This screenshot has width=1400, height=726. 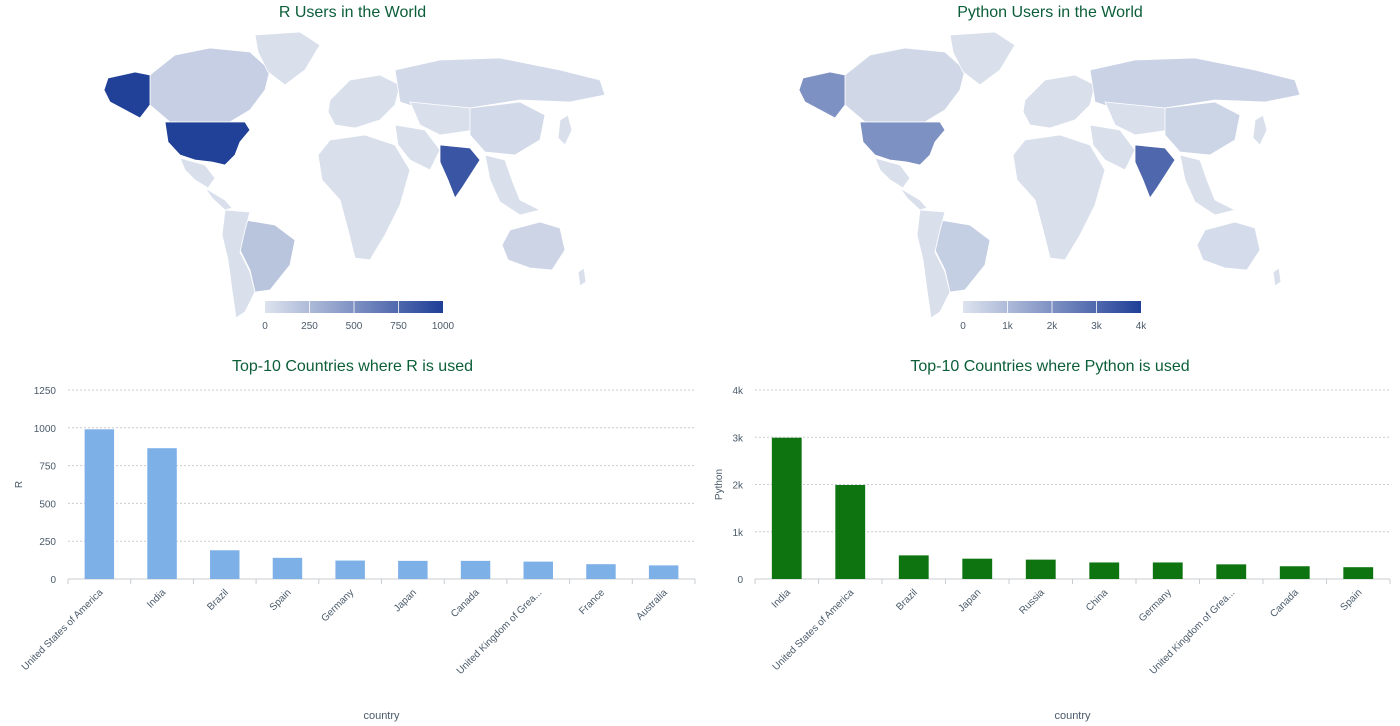 What do you see at coordinates (1050, 12) in the screenshot?
I see `map-title: Python Users in the World` at bounding box center [1050, 12].